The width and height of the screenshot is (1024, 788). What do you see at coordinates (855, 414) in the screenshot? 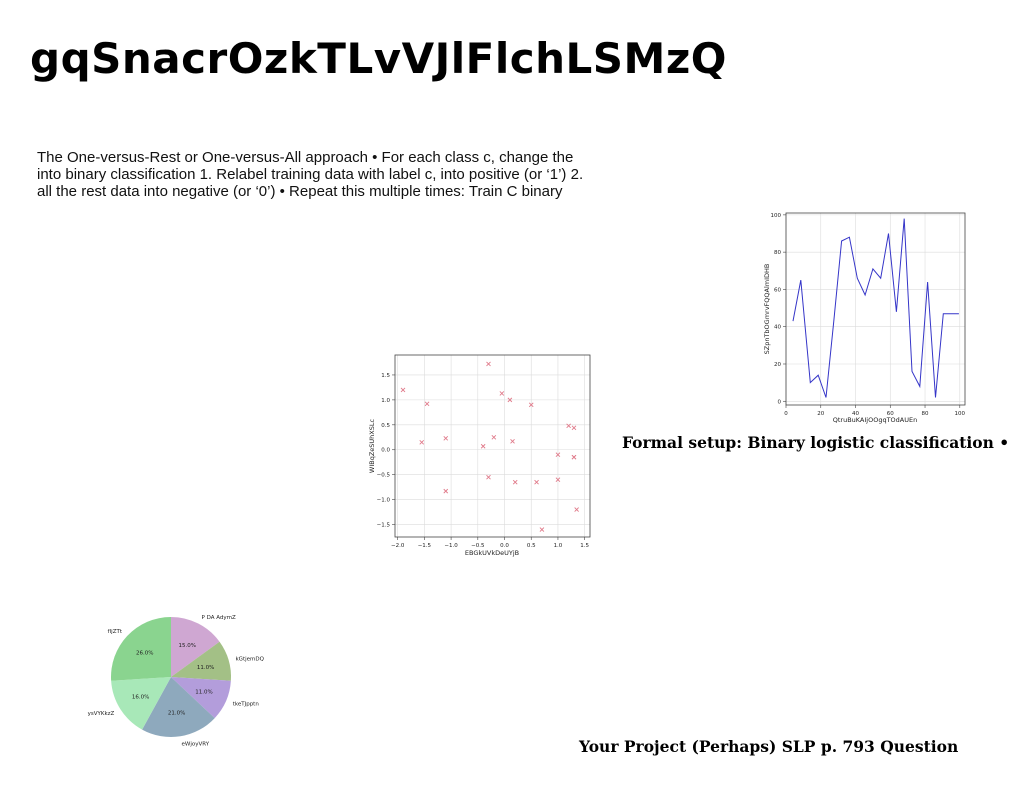
I see `x-tick-label: 40` at bounding box center [855, 414].